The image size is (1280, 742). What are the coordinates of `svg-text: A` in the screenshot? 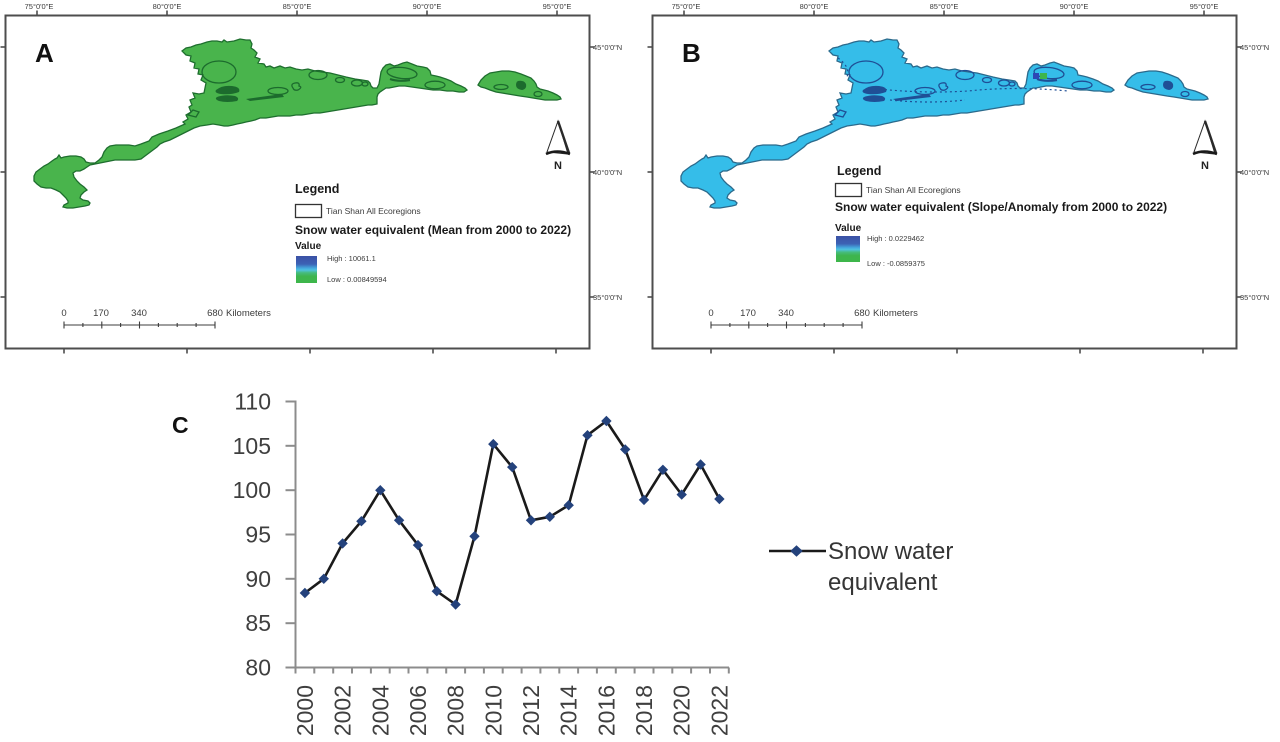 It's located at (44, 53).